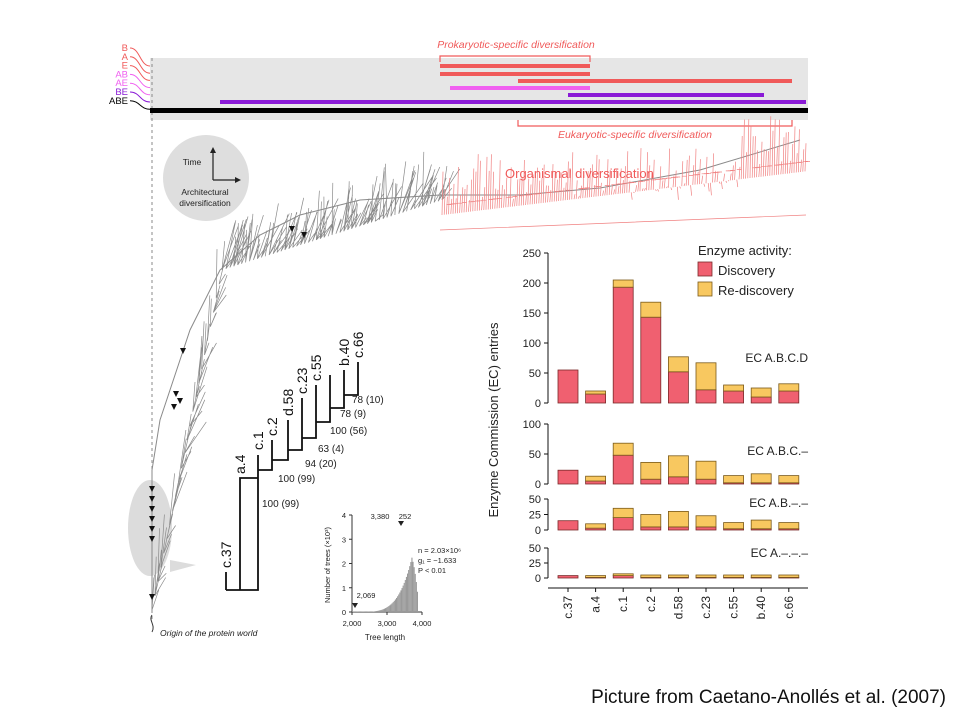  I want to click on bar-ytick-label: 150, so click(532, 314).